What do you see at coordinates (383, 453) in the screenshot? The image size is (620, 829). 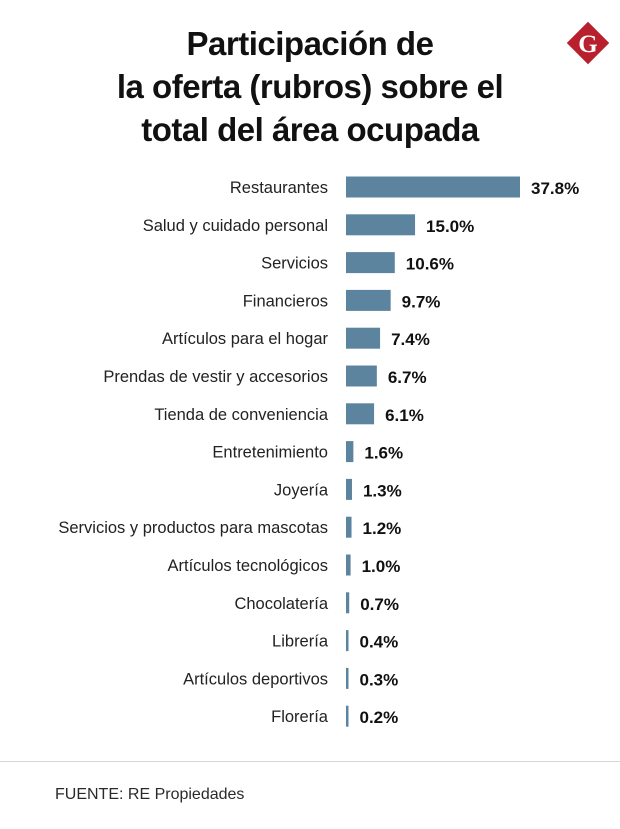 I see `value-label: 1.6%` at bounding box center [383, 453].